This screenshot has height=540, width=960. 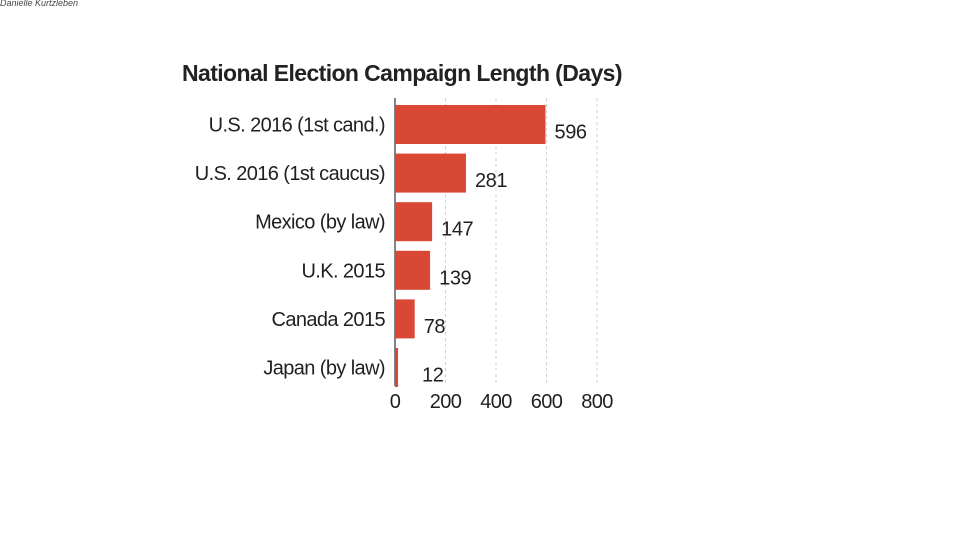 What do you see at coordinates (470, 246) in the screenshot?
I see `bars-layer` at bounding box center [470, 246].